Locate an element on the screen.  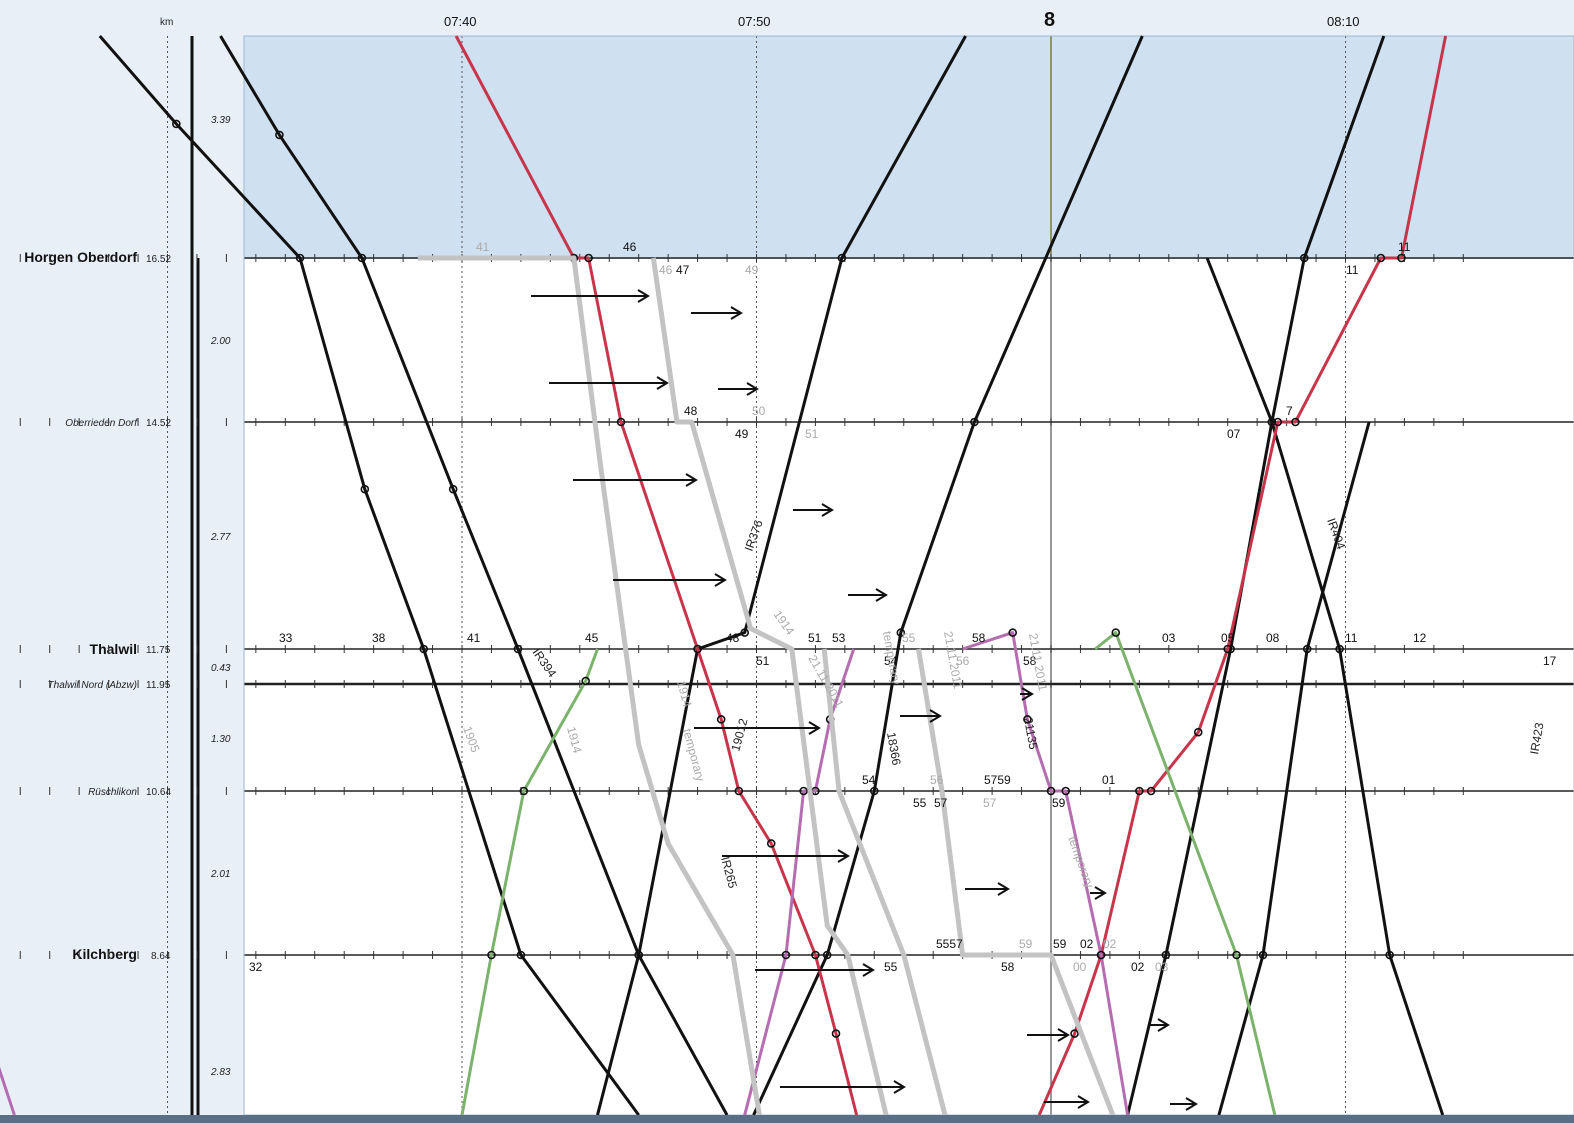
minute-label: 59 is located at coordinates (1060, 944).